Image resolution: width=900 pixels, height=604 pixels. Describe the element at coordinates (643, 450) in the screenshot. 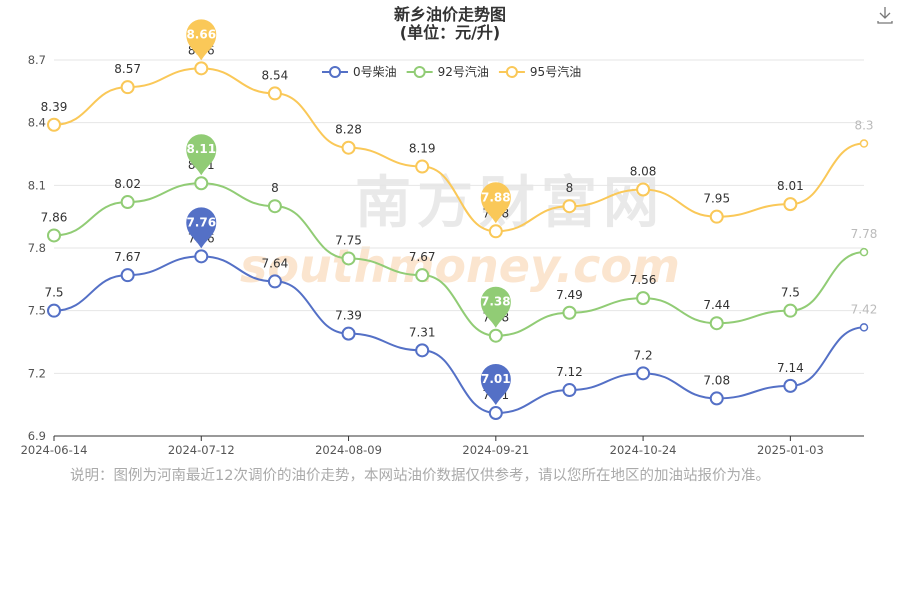

I see `x-tick-label: 2024-10-24` at that location.